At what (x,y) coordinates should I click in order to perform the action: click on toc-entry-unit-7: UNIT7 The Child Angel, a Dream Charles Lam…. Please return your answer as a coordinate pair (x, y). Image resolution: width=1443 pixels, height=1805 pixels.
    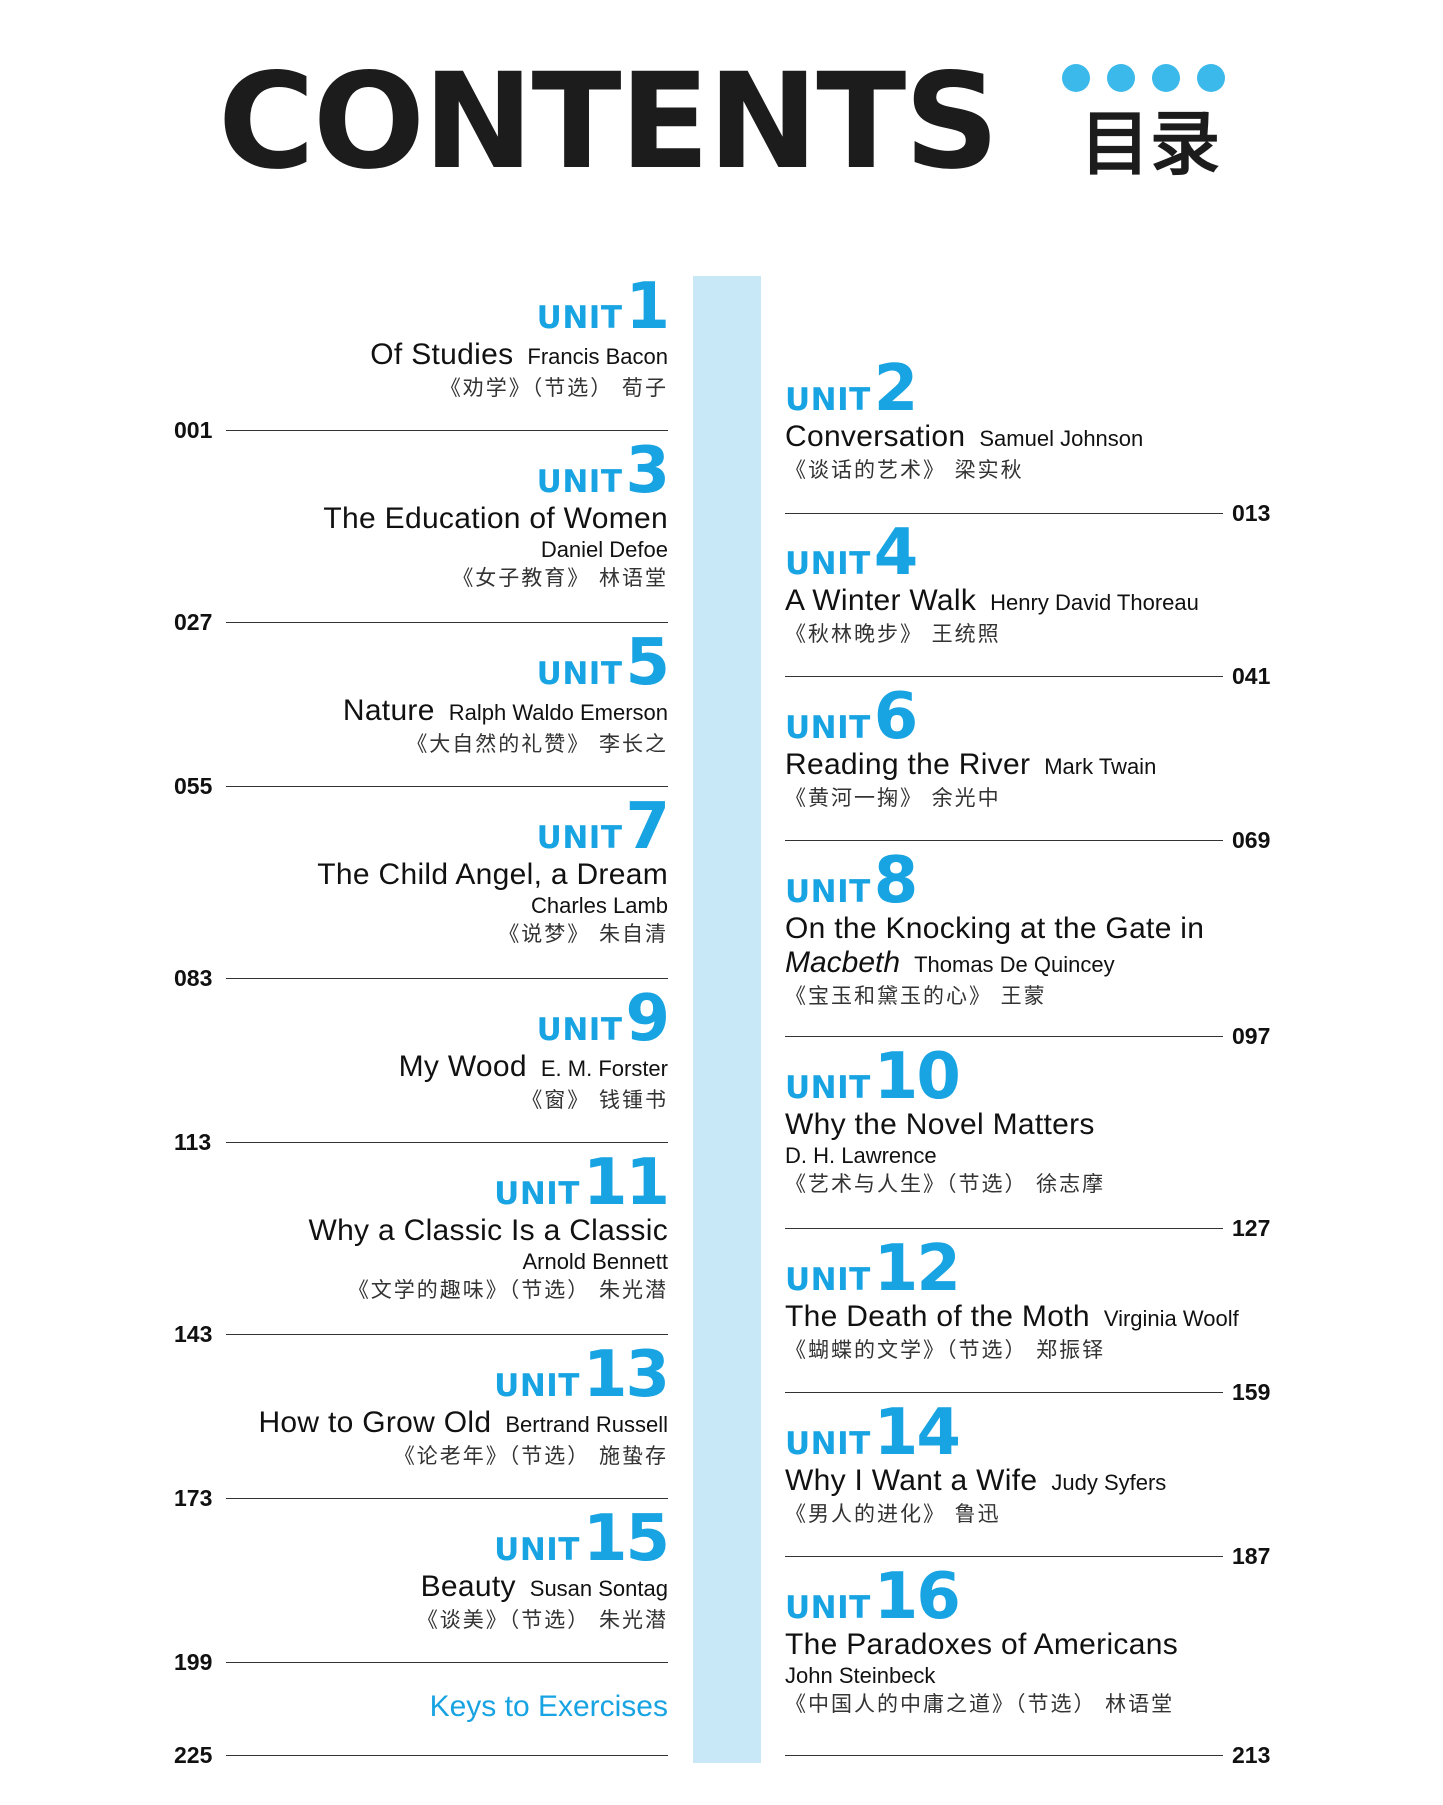
    Looking at the image, I should click on (423, 871).